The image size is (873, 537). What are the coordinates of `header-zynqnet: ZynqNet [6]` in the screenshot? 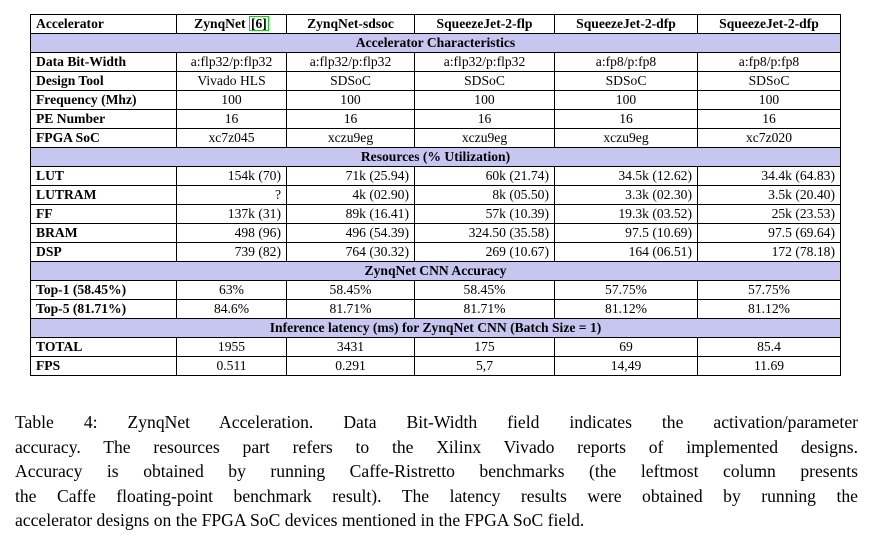 It's located at (231, 24).